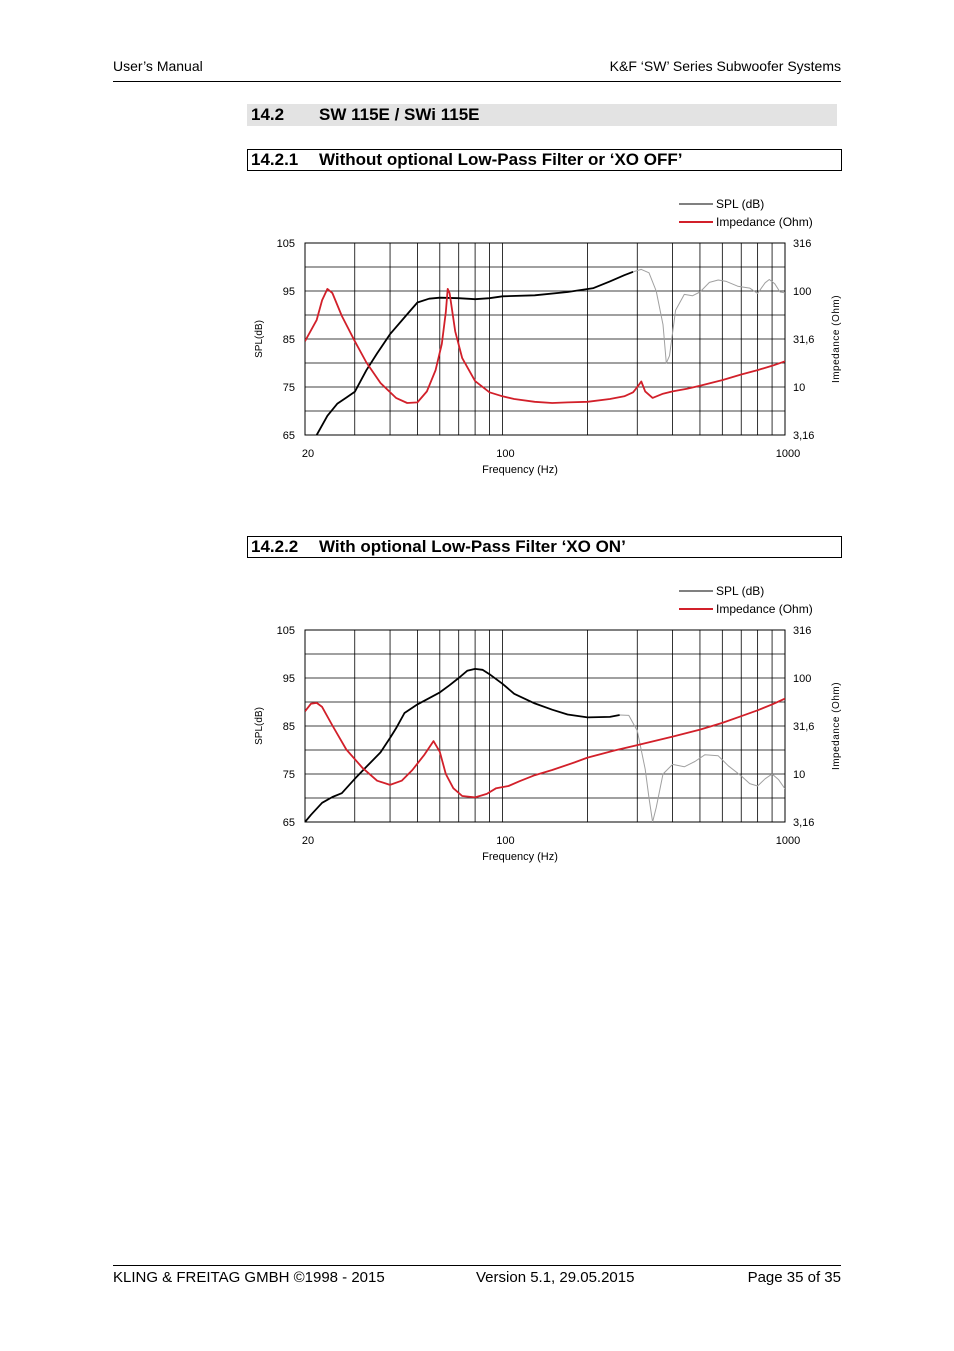  Describe the element at coordinates (275, 159) in the screenshot. I see `subsection-number: 14.2.1` at that location.